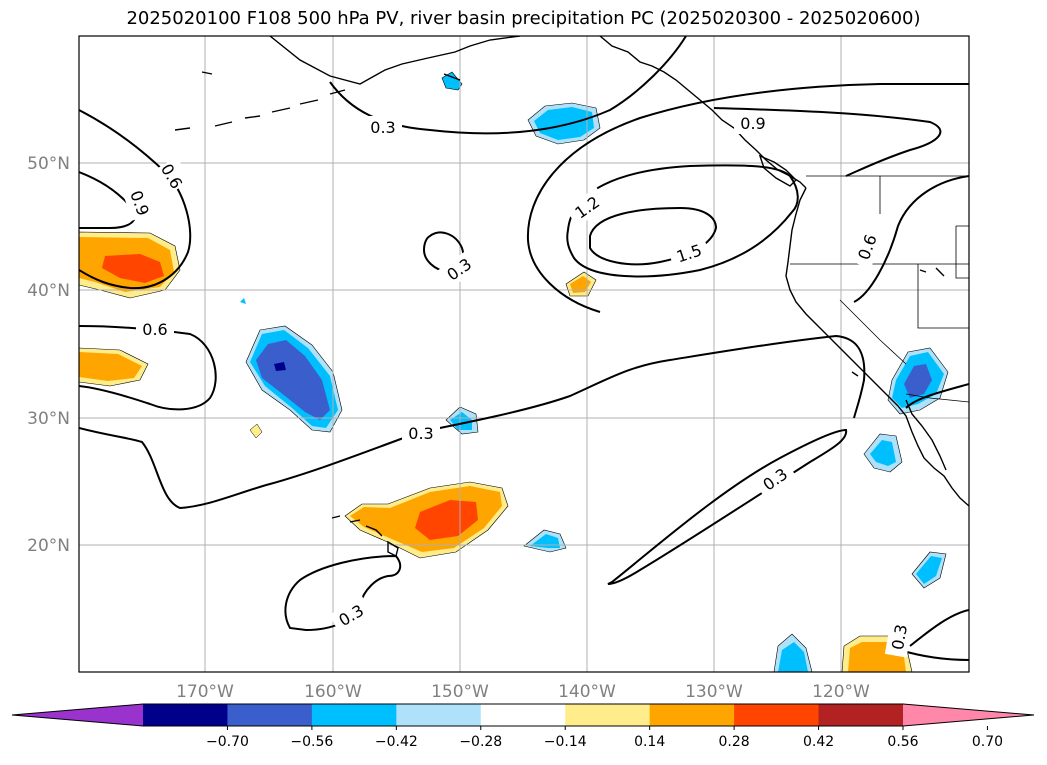  What do you see at coordinates (727, 506) in the screenshot?
I see `contour-0.3-southeast-tongue` at bounding box center [727, 506].